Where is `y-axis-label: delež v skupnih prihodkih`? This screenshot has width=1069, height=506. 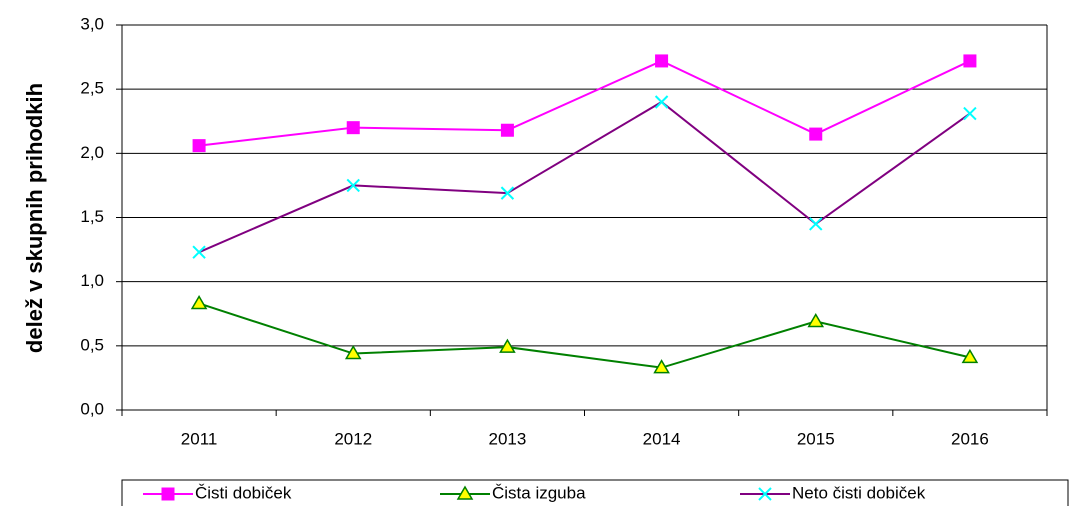 y-axis-label: delež v skupnih prihodkih is located at coordinates (34, 218).